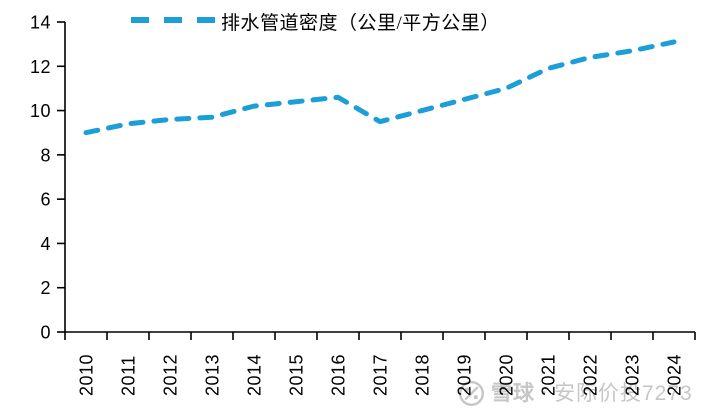 This screenshot has height=412, width=706. What do you see at coordinates (213, 375) in the screenshot?
I see `x-tick-label: 2013` at bounding box center [213, 375].